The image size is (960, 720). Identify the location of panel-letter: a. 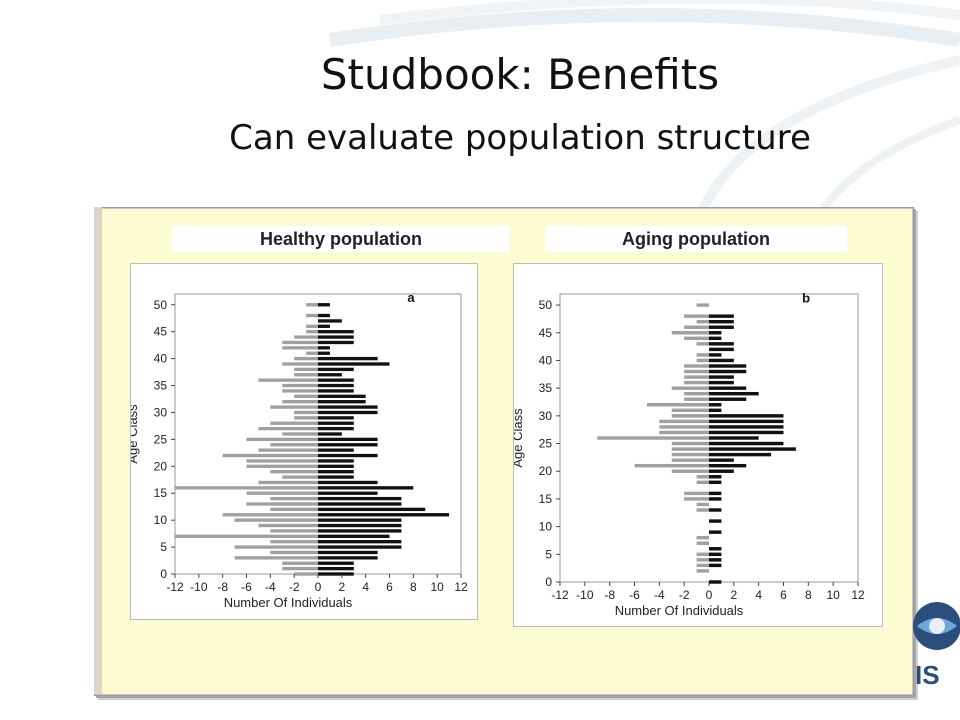
(411, 297).